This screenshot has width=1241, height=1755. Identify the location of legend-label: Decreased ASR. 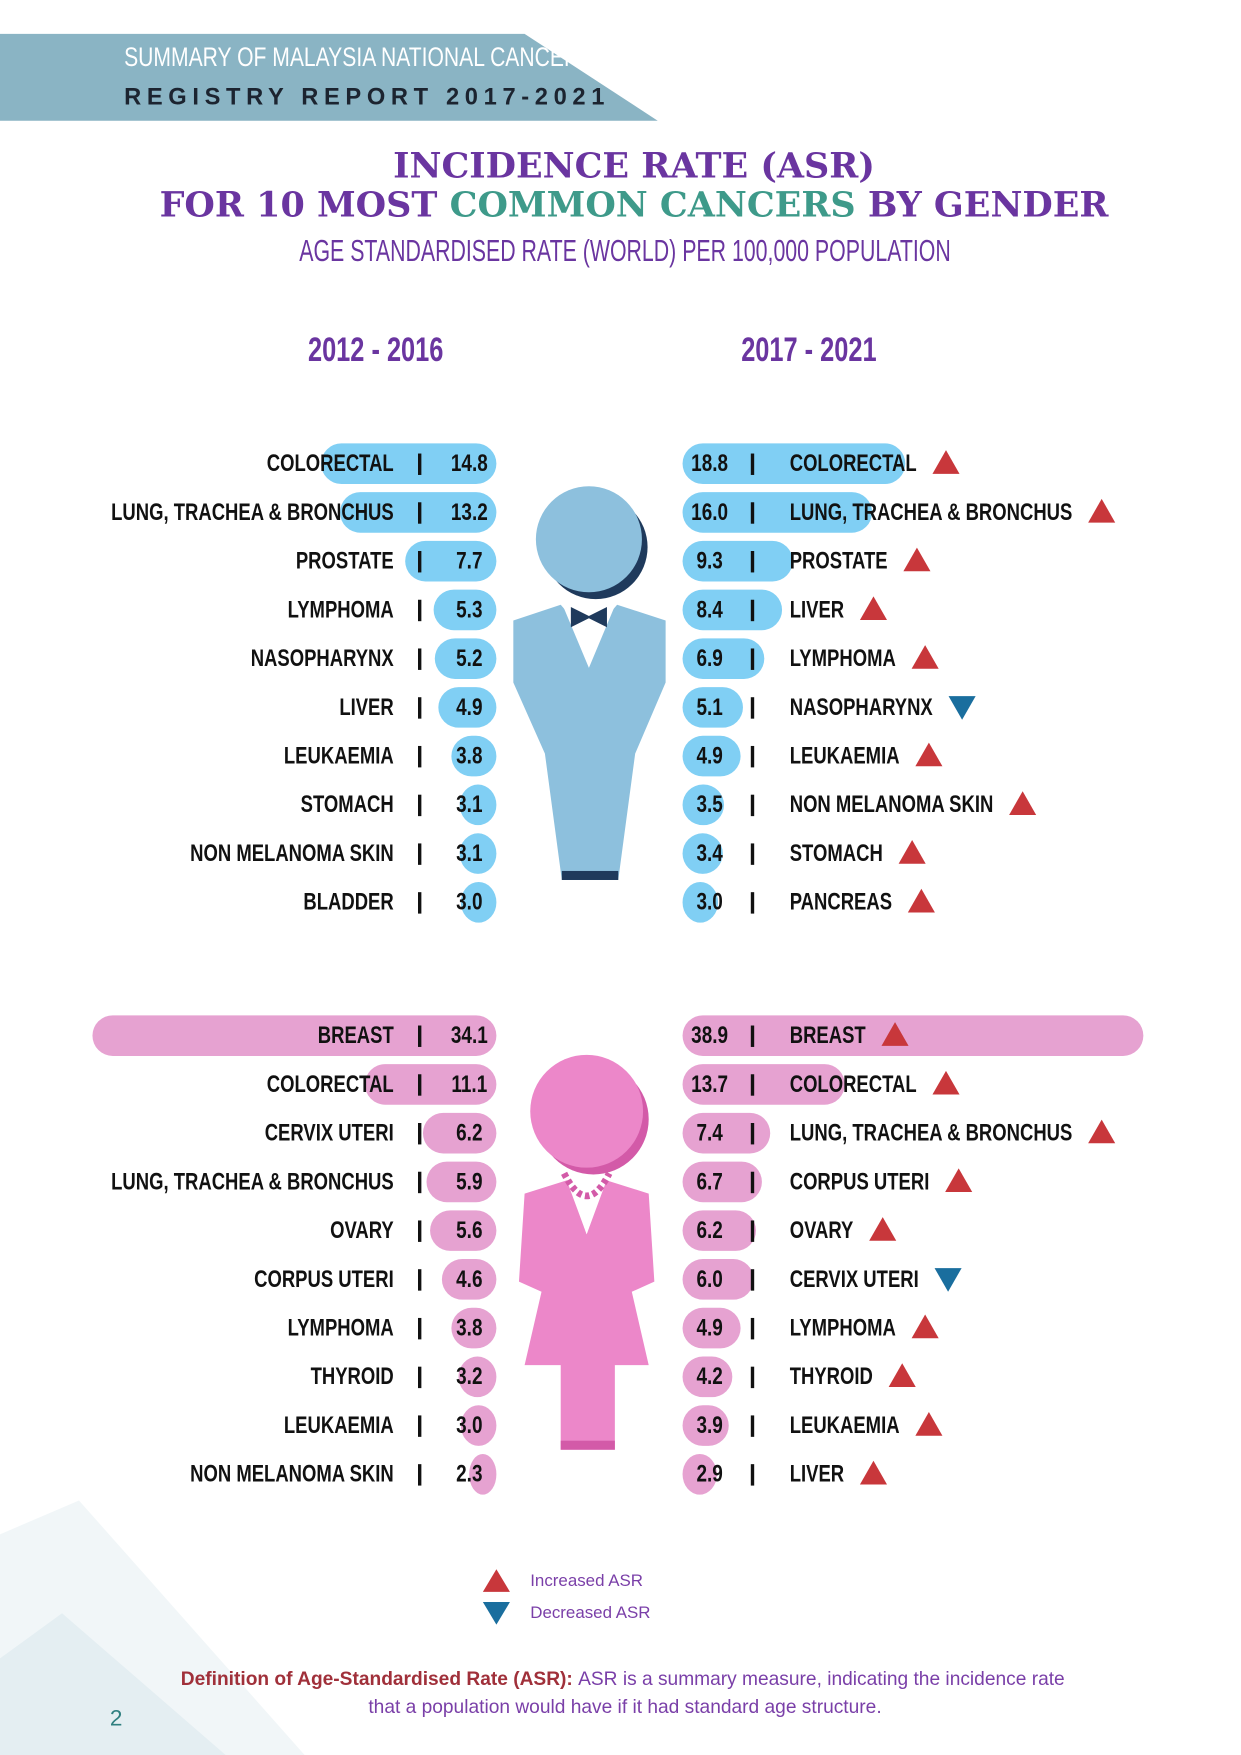
(590, 1612).